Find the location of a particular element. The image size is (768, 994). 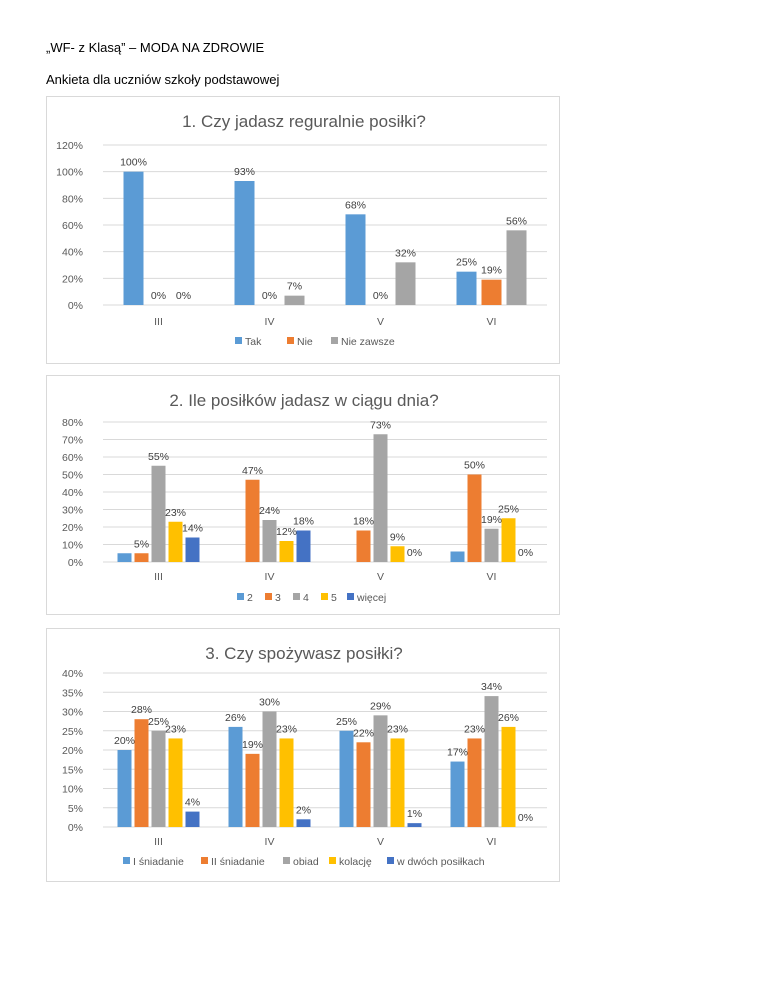

data-label: 4% is located at coordinates (192, 803).